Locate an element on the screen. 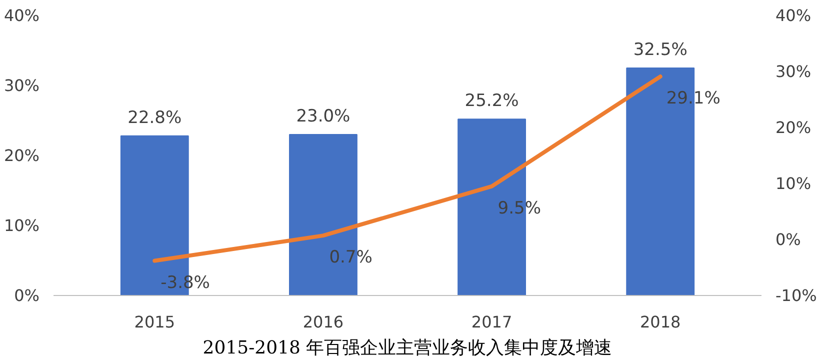  y-tick-label: 10% is located at coordinates (22, 225).